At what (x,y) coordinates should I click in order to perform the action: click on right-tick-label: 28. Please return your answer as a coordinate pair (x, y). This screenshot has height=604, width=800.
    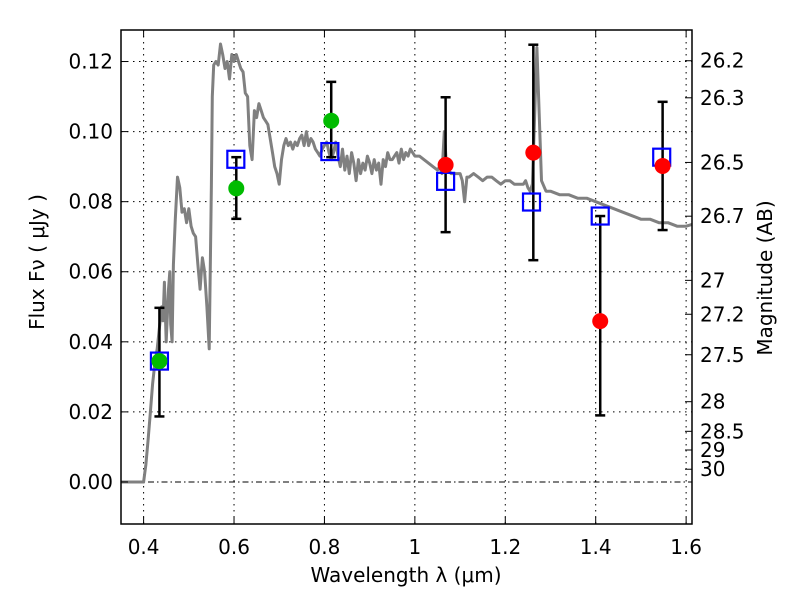
    Looking at the image, I should click on (712, 402).